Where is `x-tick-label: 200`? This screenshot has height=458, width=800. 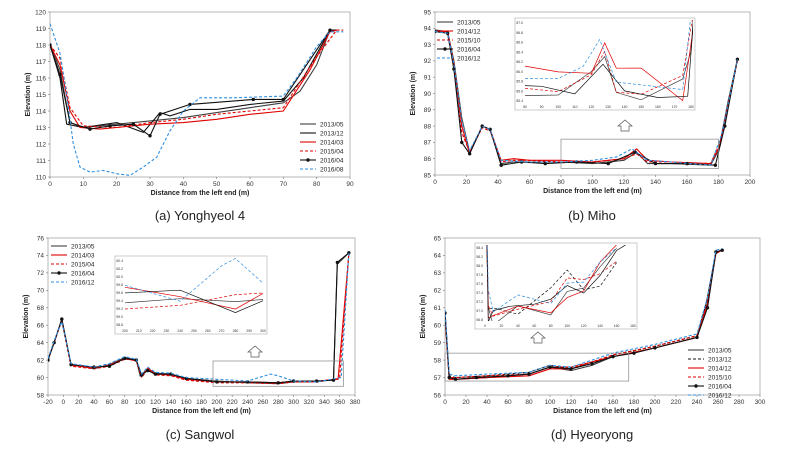 x-tick-label: 200 is located at coordinates (655, 402).